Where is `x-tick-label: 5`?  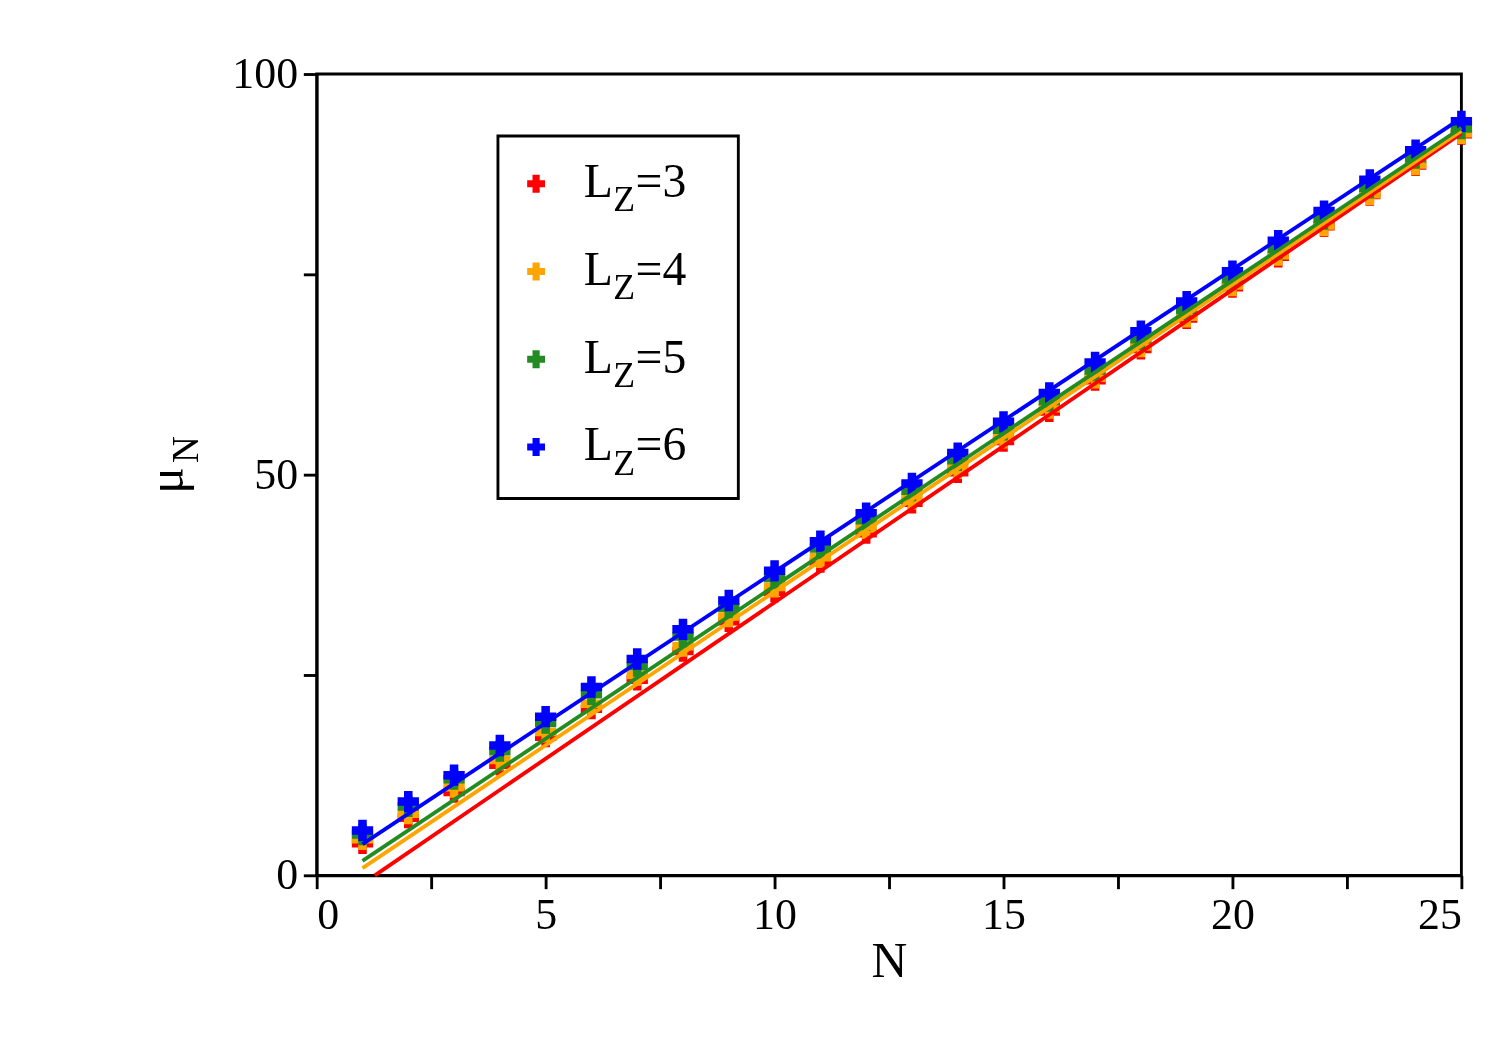 x-tick-label: 5 is located at coordinates (546, 914).